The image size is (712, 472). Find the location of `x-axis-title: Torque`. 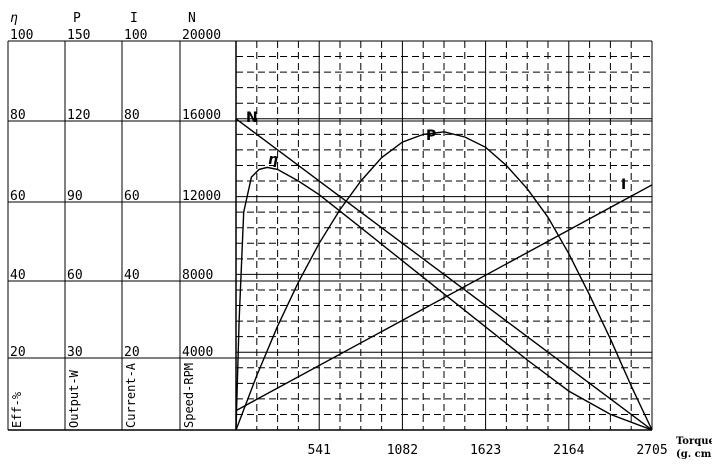

x-axis-title: Torque is located at coordinates (694, 441).